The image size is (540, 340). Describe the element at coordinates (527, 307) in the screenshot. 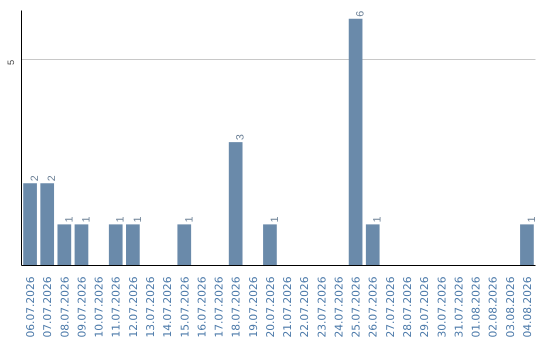

I see `x-tick-label: 04.08.2026` at that location.